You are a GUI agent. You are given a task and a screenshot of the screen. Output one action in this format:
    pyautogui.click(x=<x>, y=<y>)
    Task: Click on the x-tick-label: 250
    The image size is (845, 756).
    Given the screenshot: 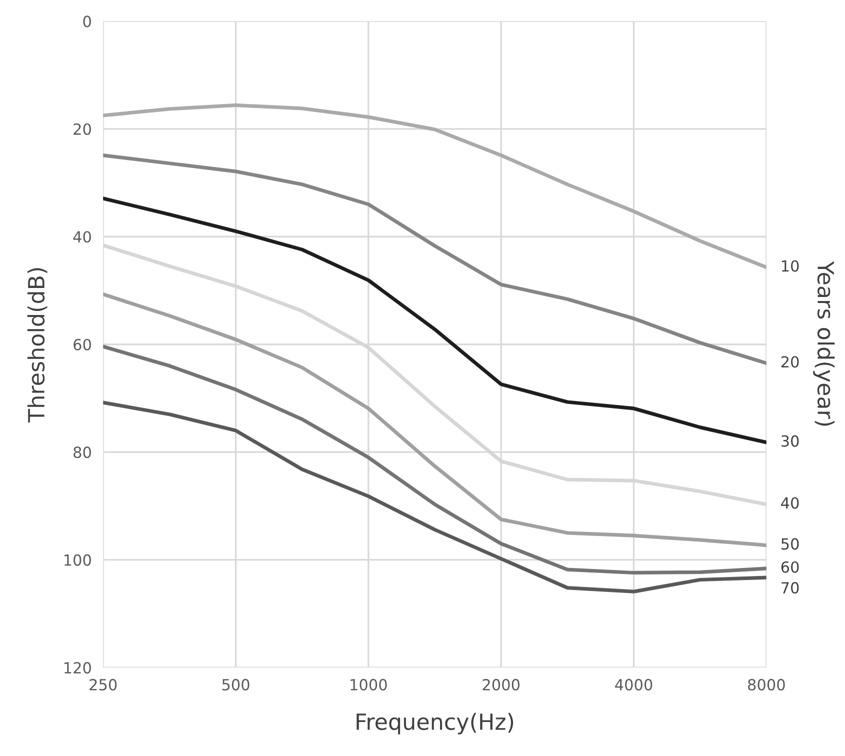 What is the action you would take?
    pyautogui.click(x=103, y=684)
    